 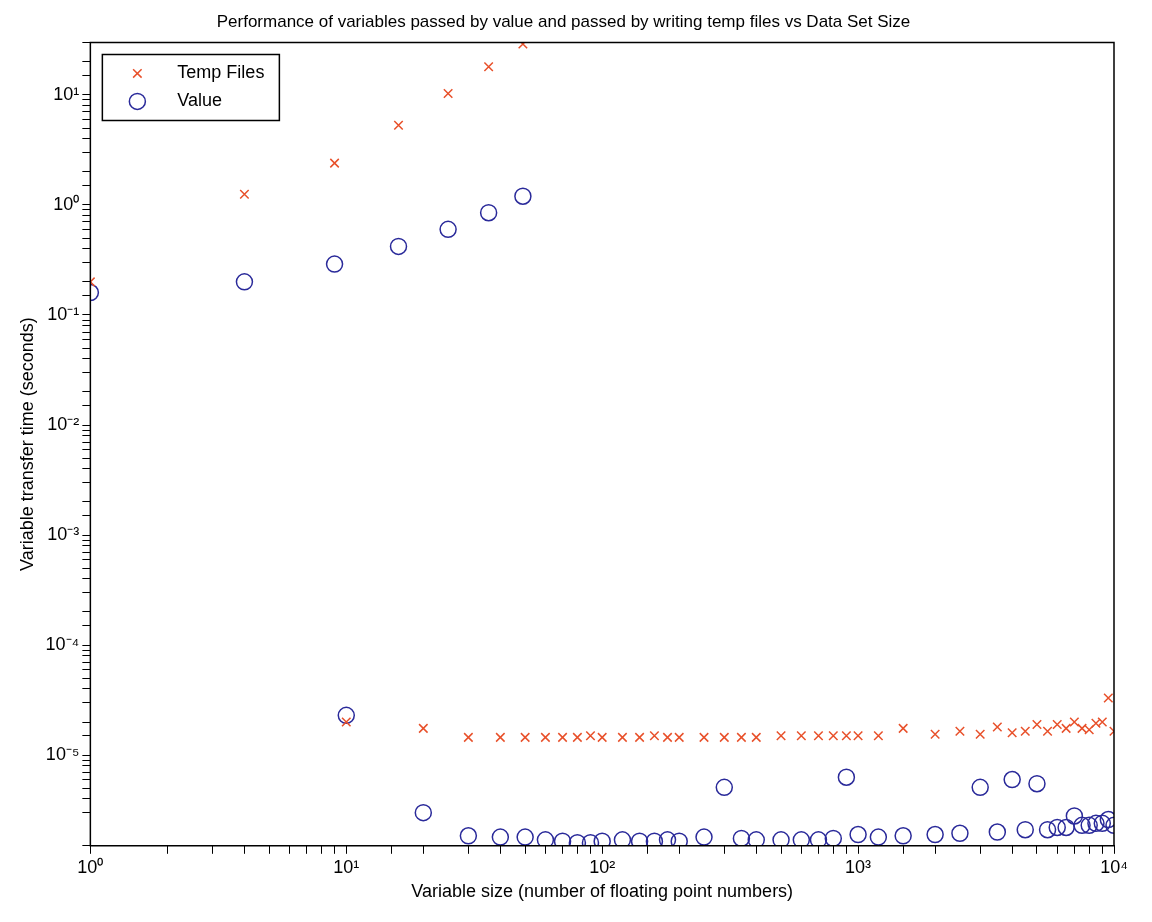 I want to click on chart-title: Performance of variables passed by value and passed by writing temp files vs Data Set Size, so click(x=563, y=21).